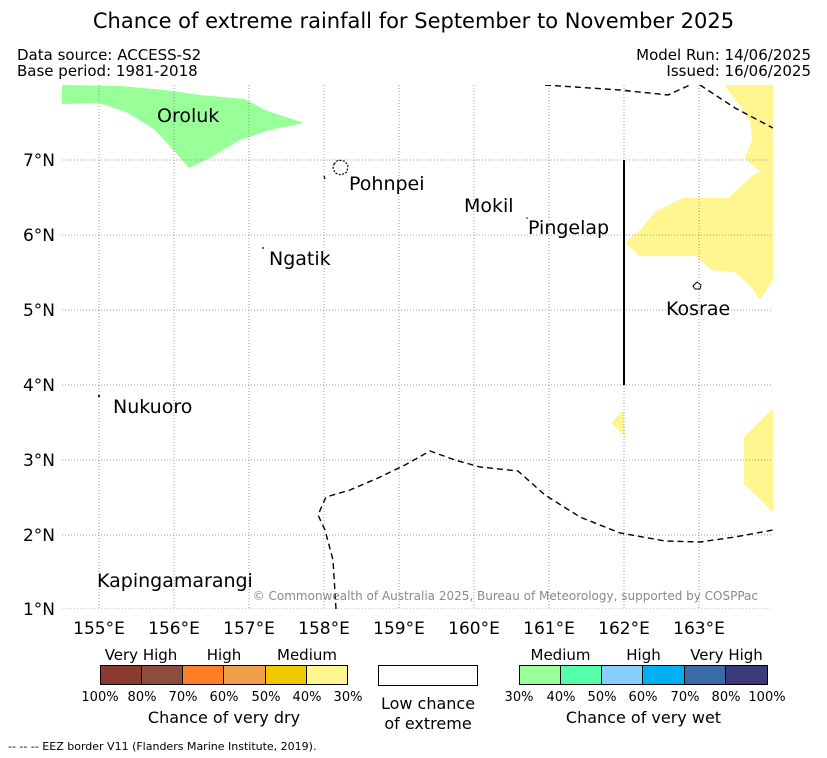 The width and height of the screenshot is (827, 758). Describe the element at coordinates (39, 161) in the screenshot. I see `lat-tick-7n: 7°N` at that location.